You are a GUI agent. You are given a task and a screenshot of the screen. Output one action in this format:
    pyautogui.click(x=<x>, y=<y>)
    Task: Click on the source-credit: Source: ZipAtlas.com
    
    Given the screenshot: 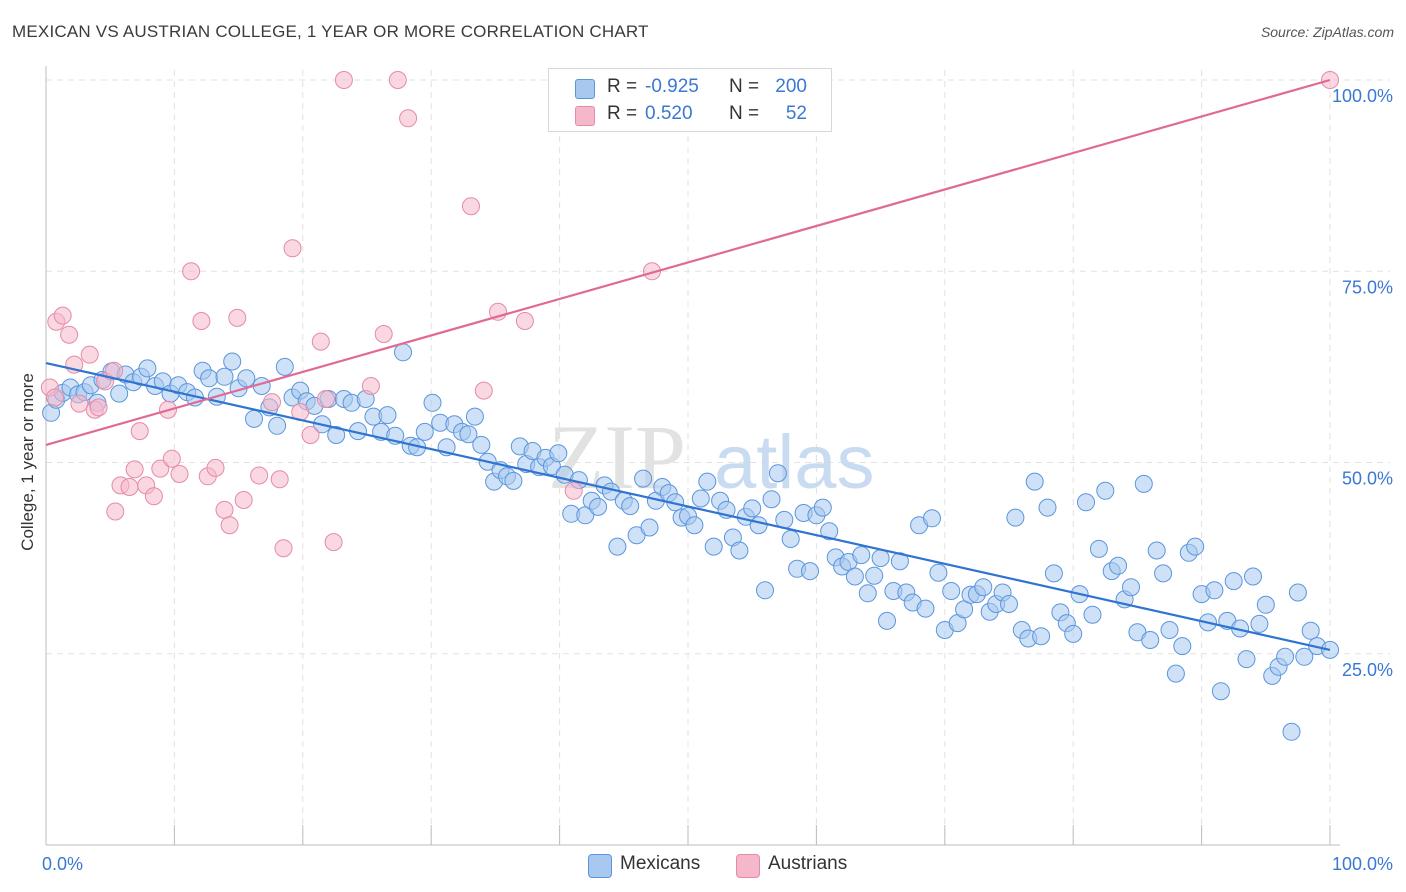 What is the action you would take?
    pyautogui.click(x=1327, y=32)
    